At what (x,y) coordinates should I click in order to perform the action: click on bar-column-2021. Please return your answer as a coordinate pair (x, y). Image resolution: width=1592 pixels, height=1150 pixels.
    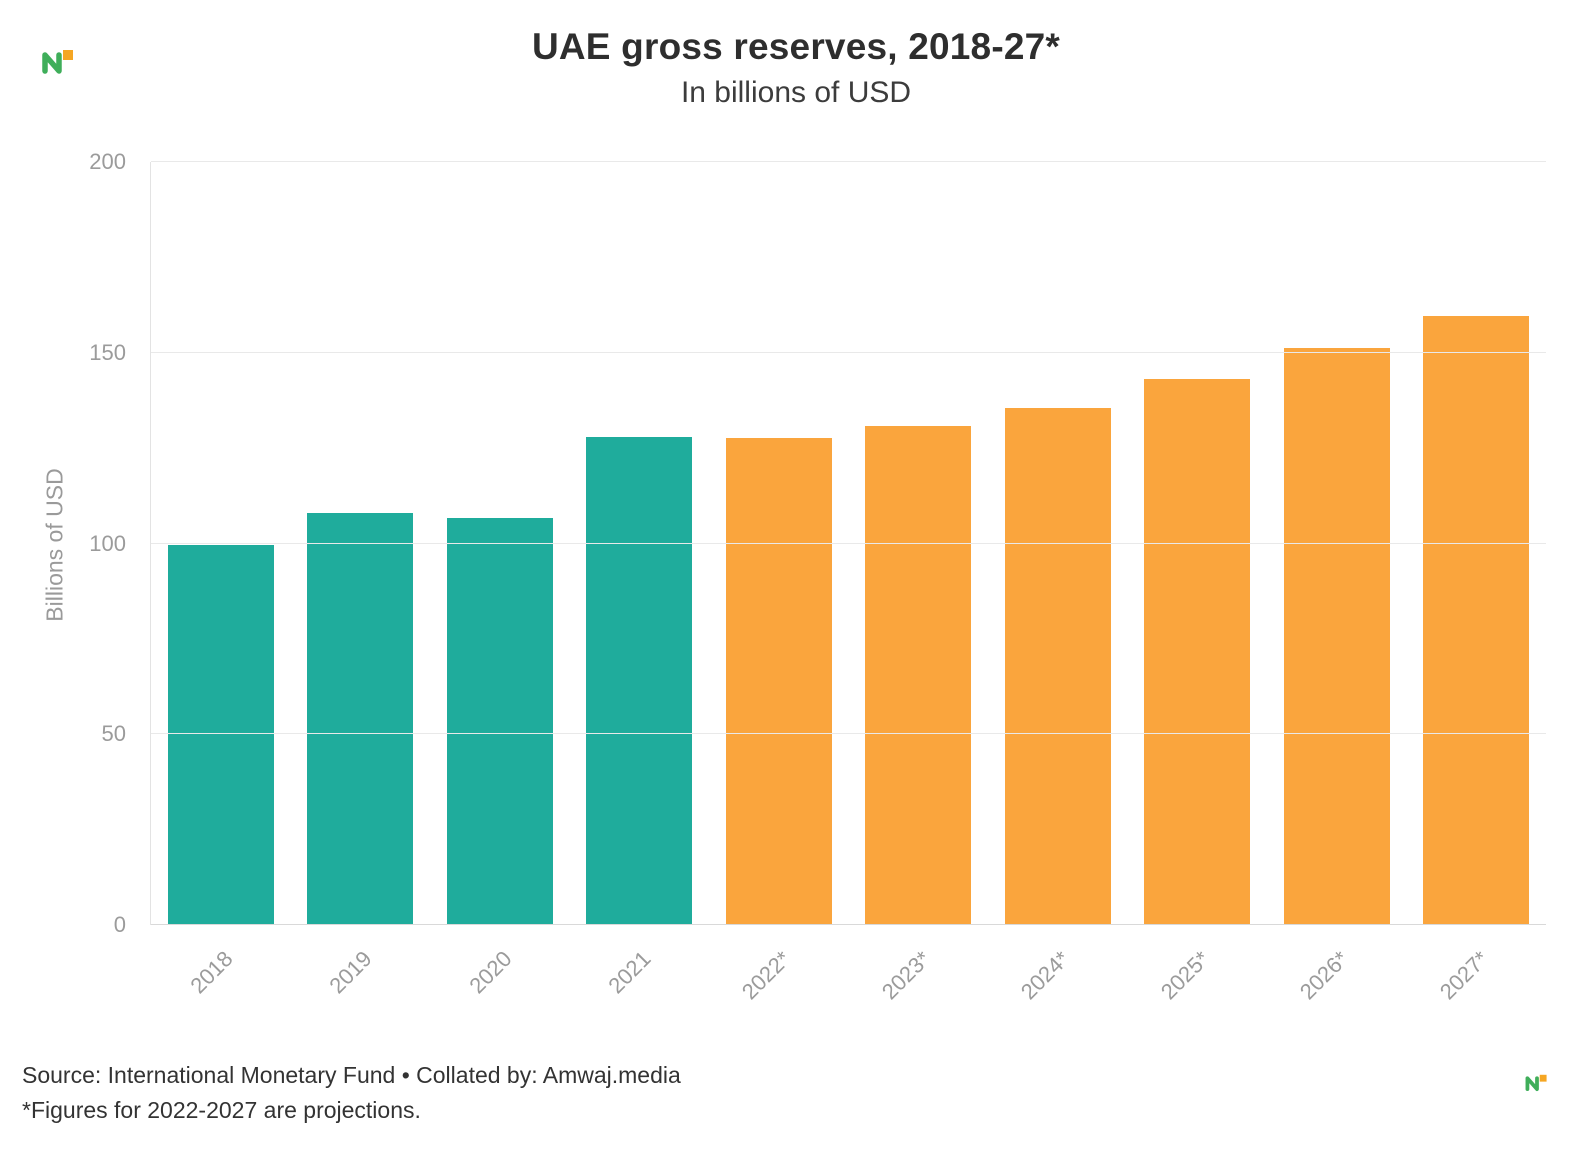
    Looking at the image, I should click on (640, 543).